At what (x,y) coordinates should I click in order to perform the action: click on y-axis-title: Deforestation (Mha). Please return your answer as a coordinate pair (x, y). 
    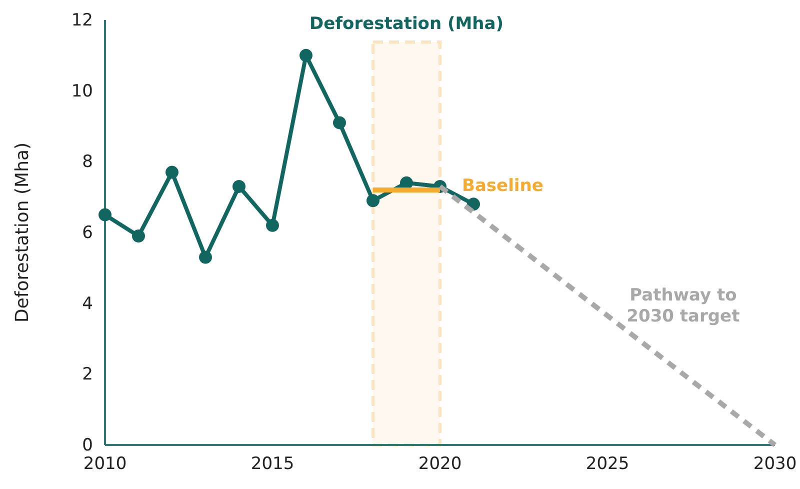
    Looking at the image, I should click on (22, 232).